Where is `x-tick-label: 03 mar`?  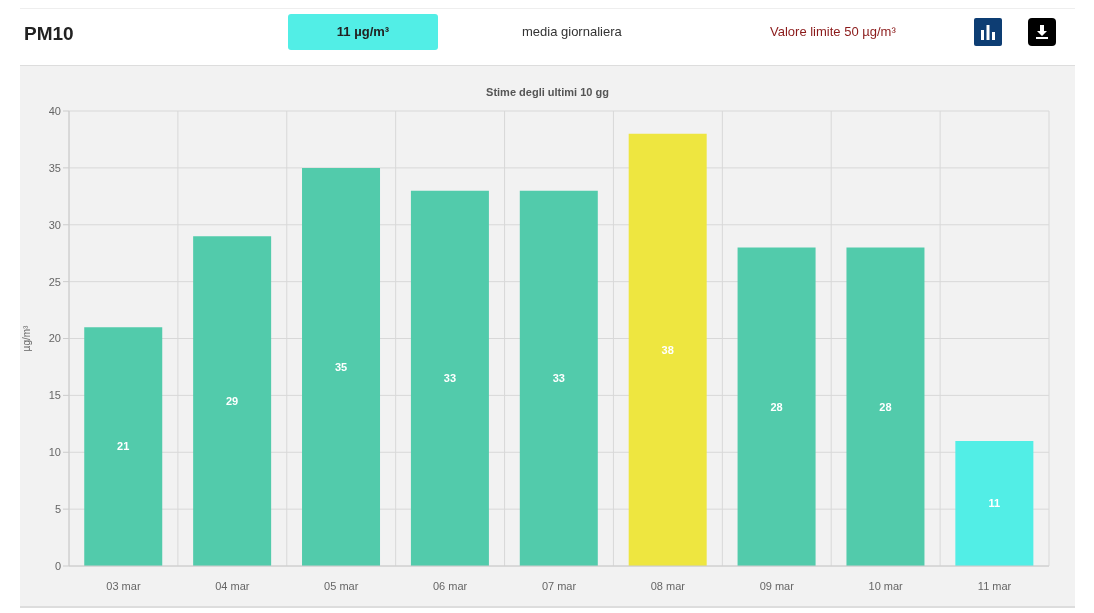 x-tick-label: 03 mar is located at coordinates (123, 585).